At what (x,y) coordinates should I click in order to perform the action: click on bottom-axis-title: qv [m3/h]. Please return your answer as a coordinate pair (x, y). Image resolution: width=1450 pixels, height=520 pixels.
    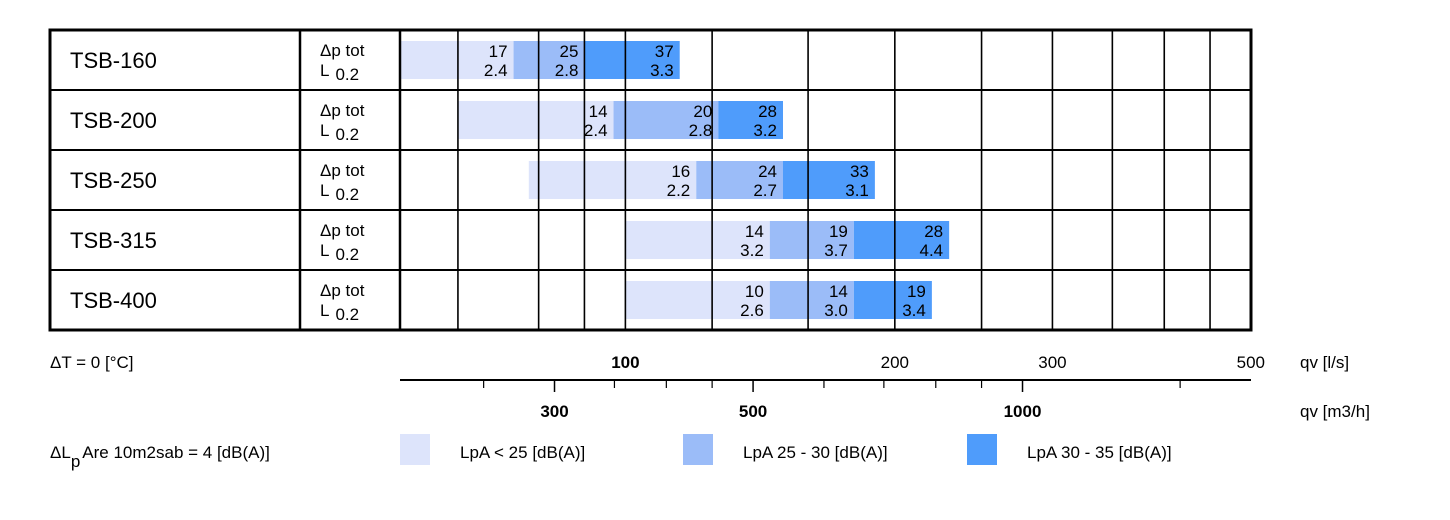
    Looking at the image, I should click on (1335, 411).